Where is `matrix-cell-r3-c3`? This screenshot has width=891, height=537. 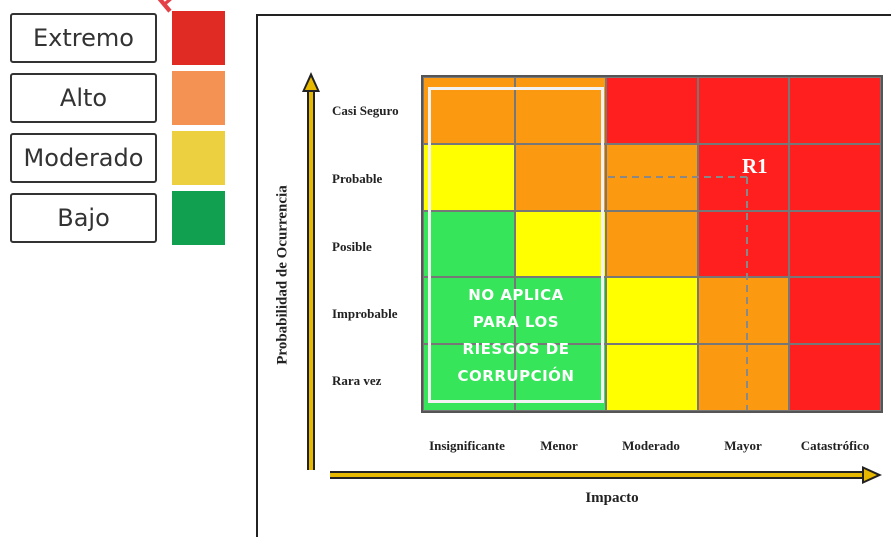
matrix-cell-r3-c3 is located at coordinates (652, 244).